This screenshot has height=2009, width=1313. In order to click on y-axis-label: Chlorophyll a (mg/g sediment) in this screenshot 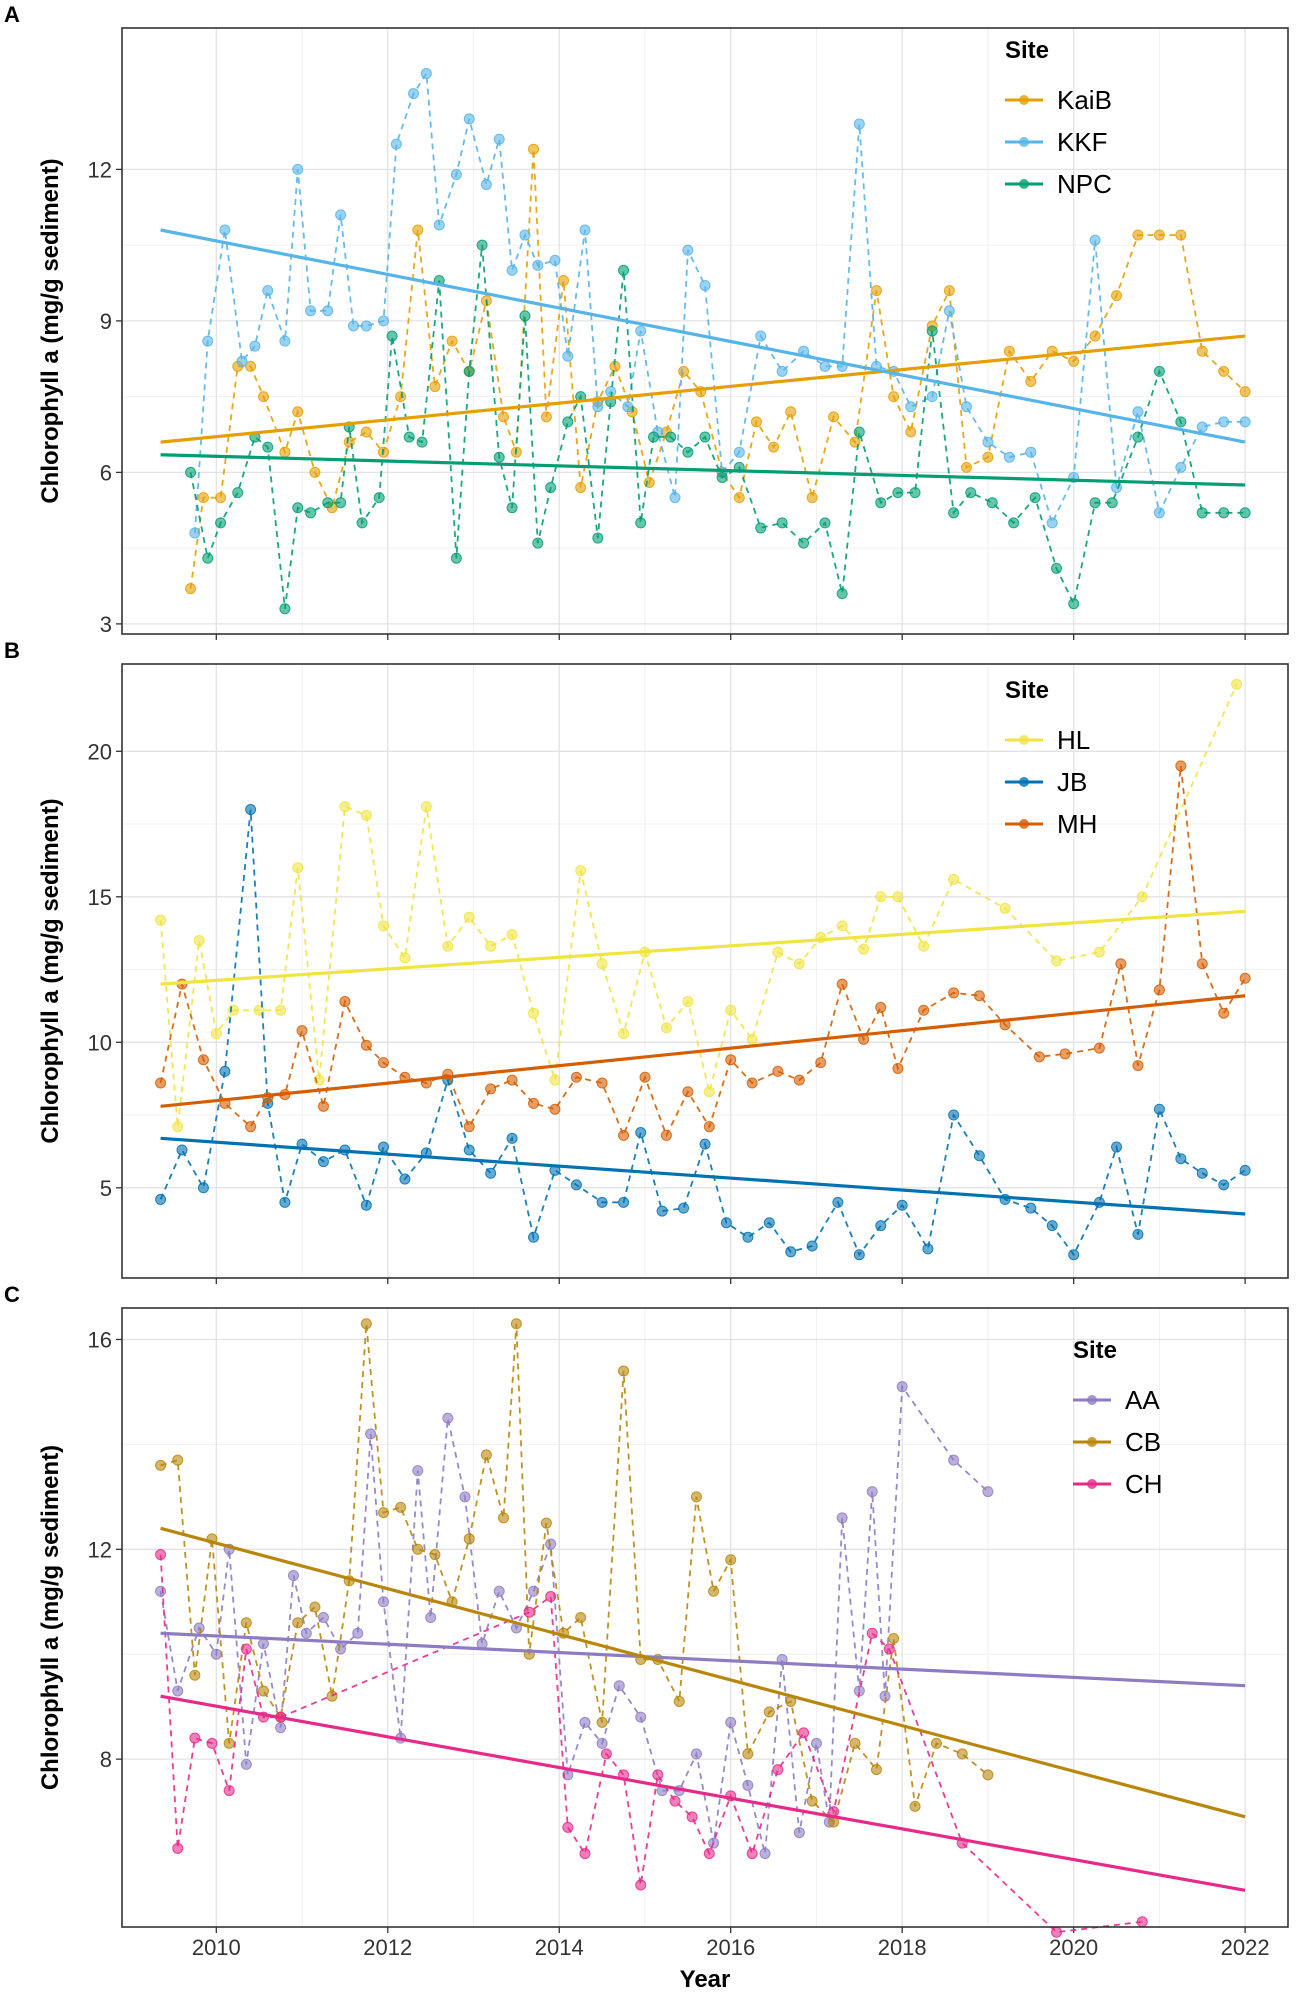, I will do `click(50, 330)`.